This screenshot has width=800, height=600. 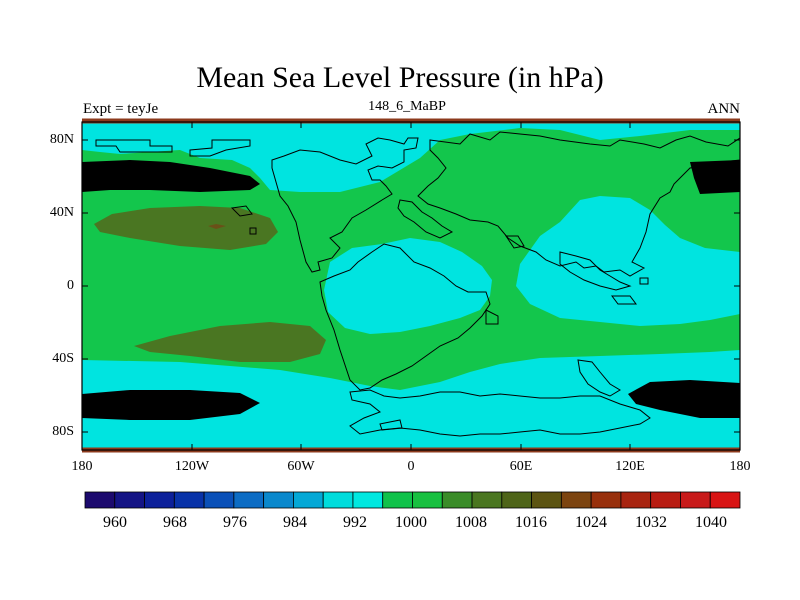 I want to click on lat-label-40s: 40S, so click(x=63, y=358).